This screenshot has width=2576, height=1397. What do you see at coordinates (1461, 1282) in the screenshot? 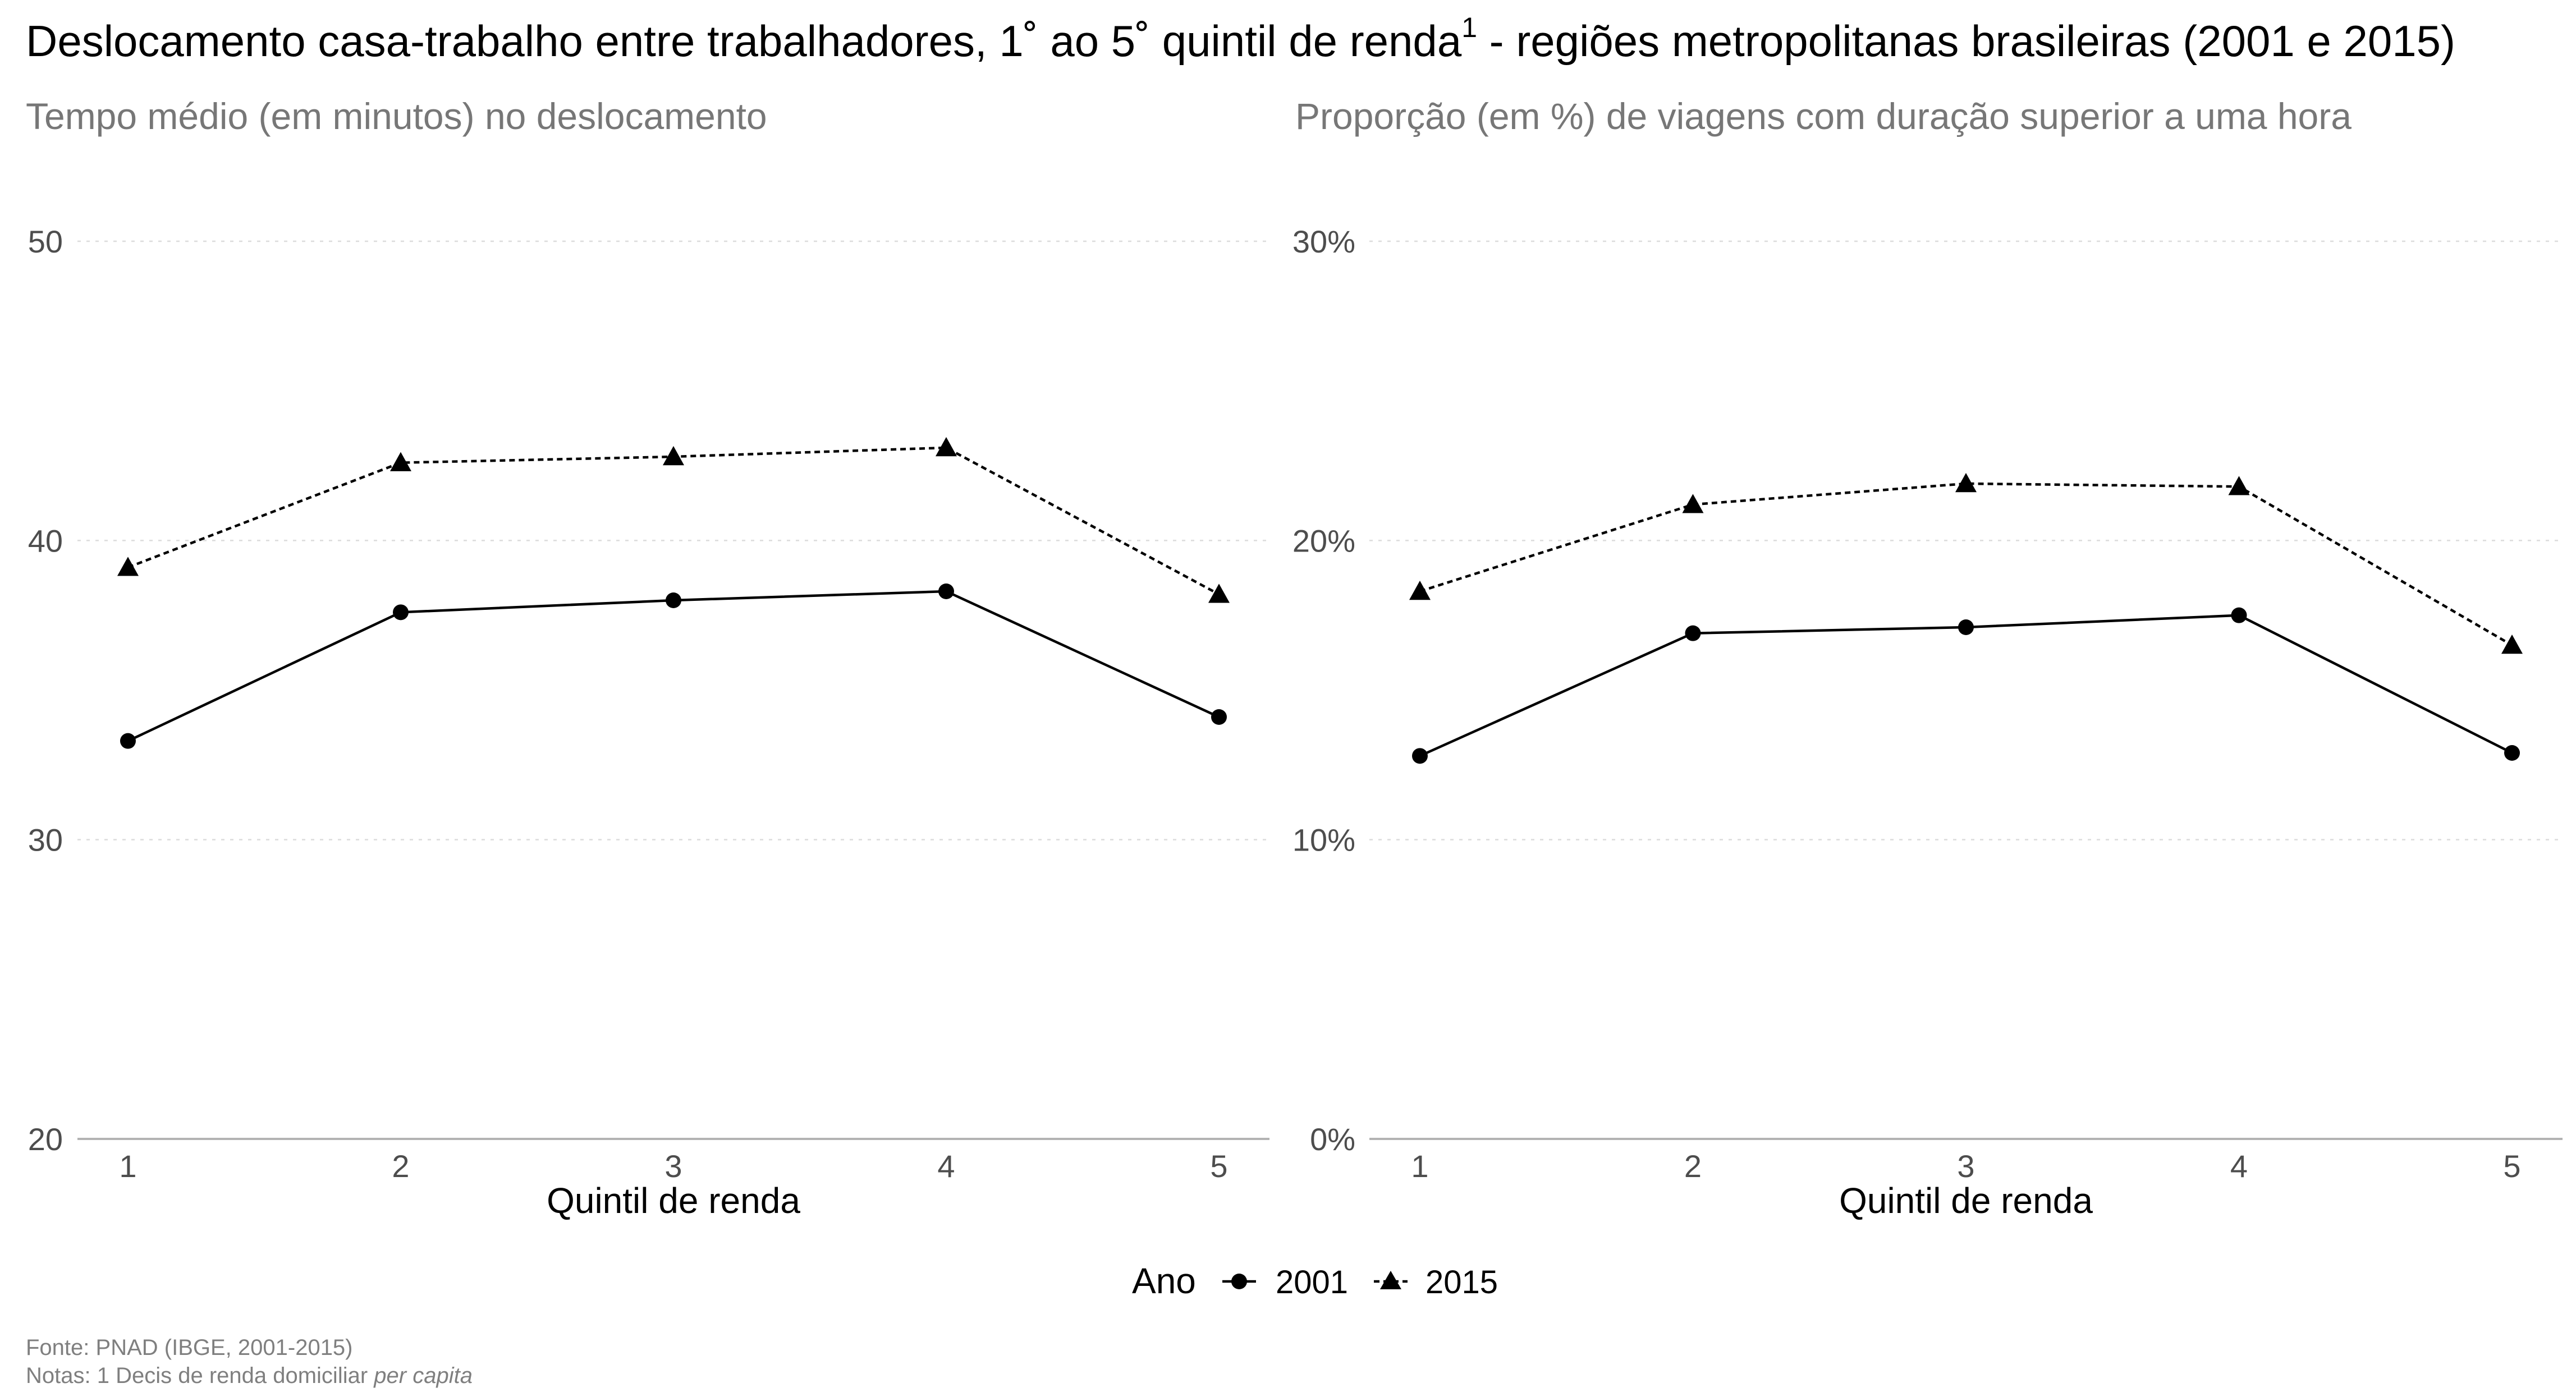
I see `legend-label-2015: 2015` at bounding box center [1461, 1282].